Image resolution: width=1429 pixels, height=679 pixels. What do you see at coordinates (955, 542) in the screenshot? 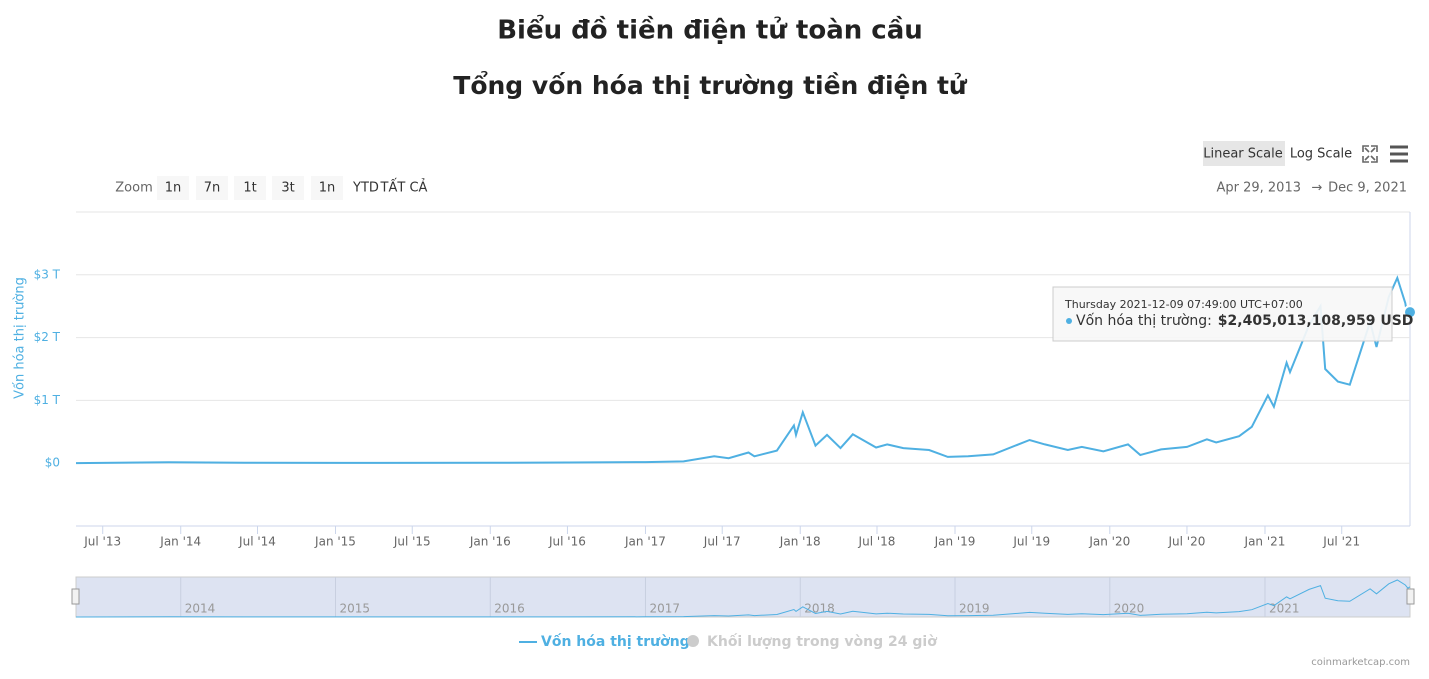
I see `x-tick-label: Jan '19` at bounding box center [955, 542].